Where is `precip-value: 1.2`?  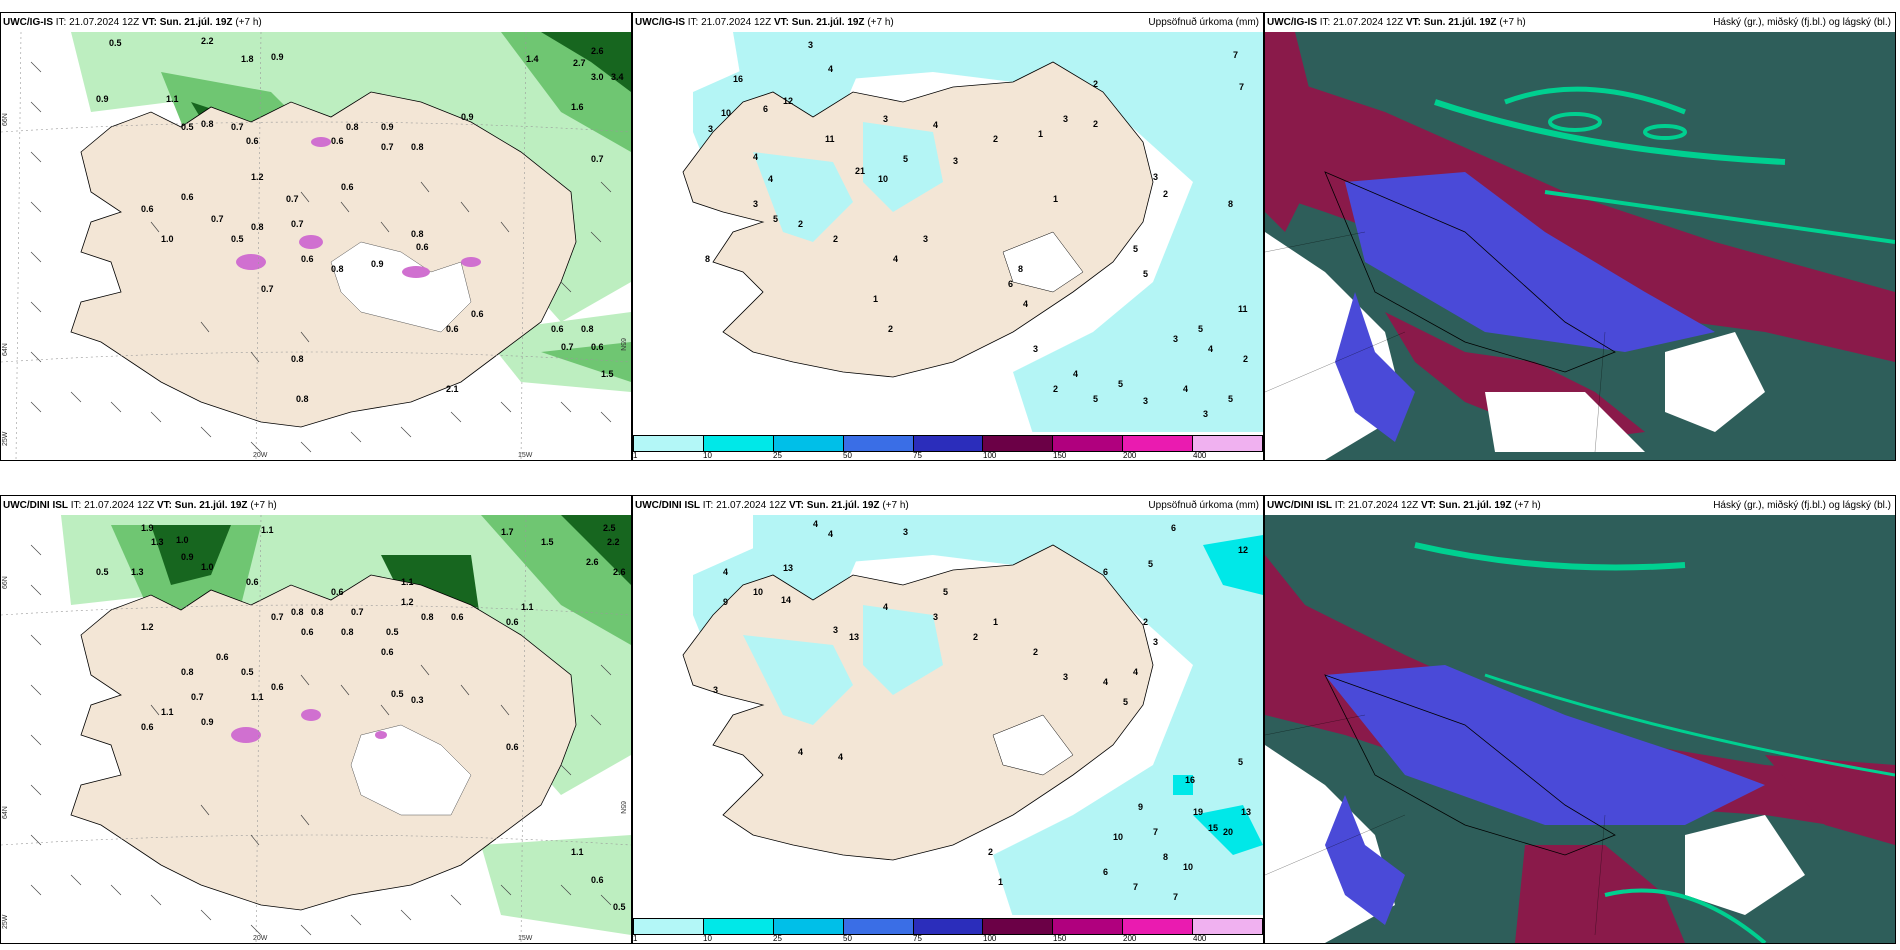 precip-value: 1.2 is located at coordinates (407, 602).